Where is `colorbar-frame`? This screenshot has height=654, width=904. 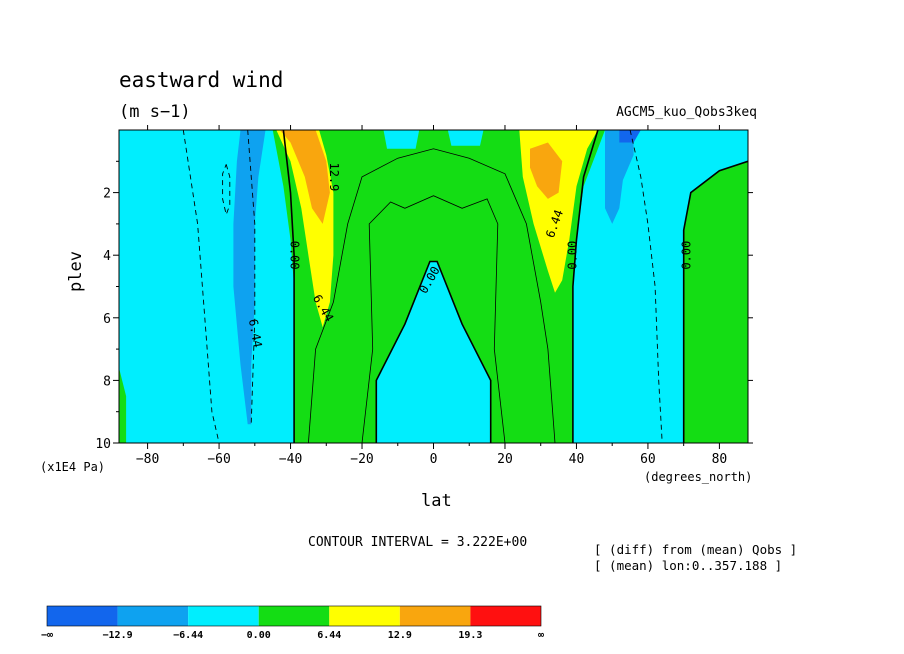 colorbar-frame is located at coordinates (294, 616).